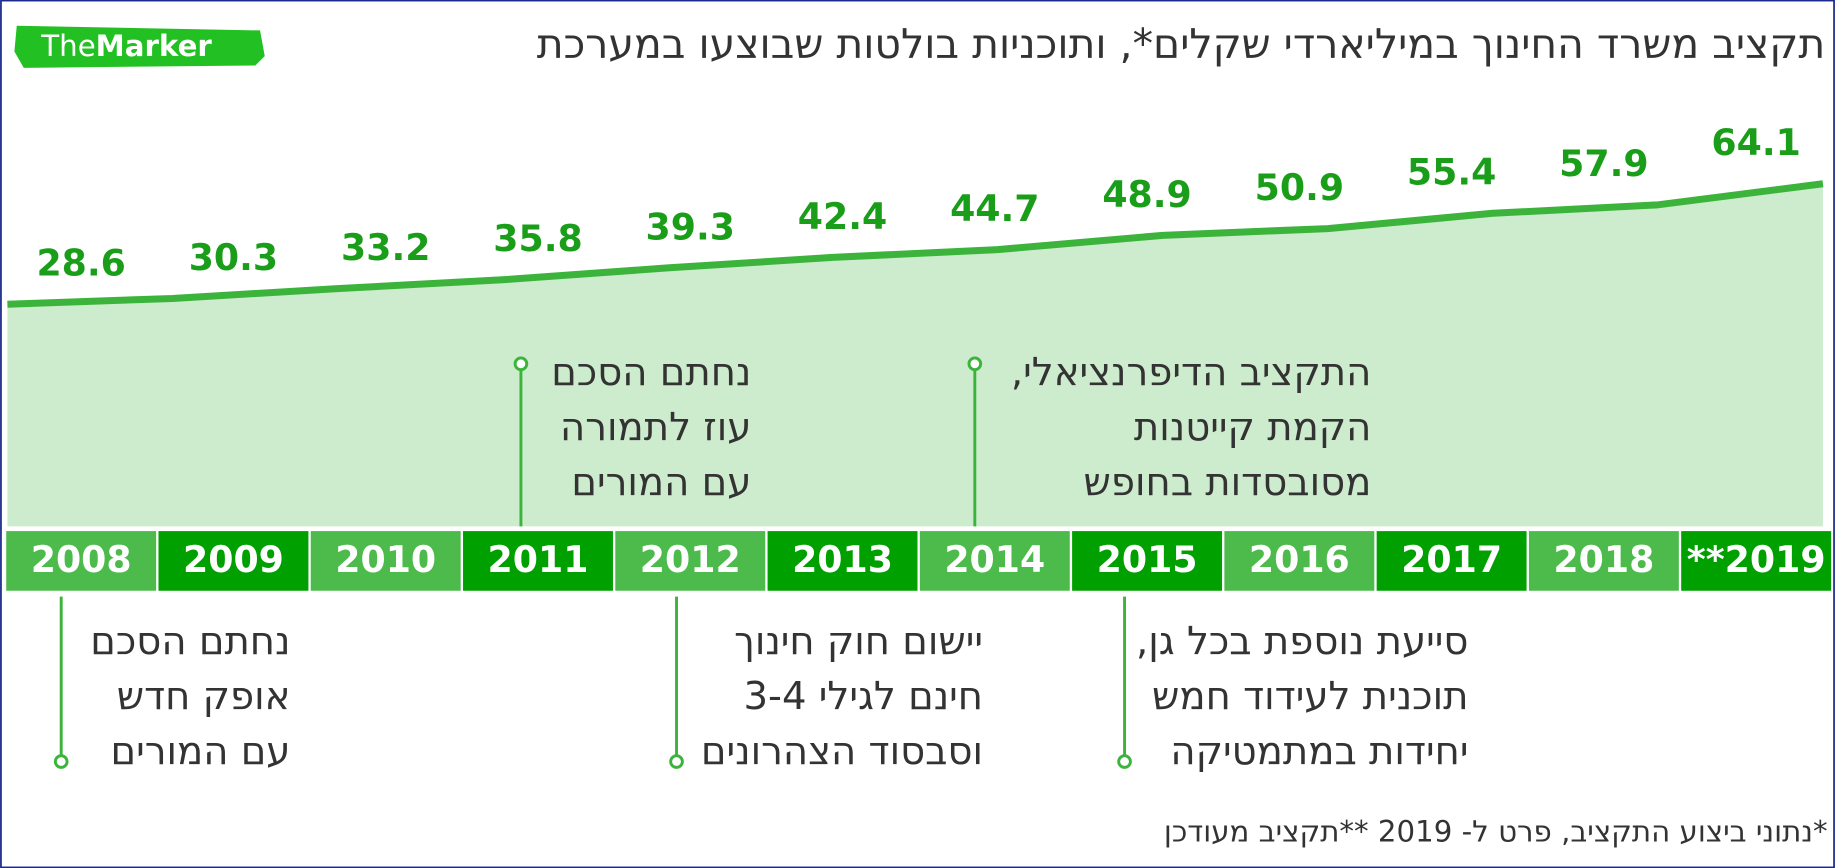 The height and width of the screenshot is (868, 1835). What do you see at coordinates (858, 641) in the screenshot?
I see `annotation-text: יישום חוק חינוך` at bounding box center [858, 641].